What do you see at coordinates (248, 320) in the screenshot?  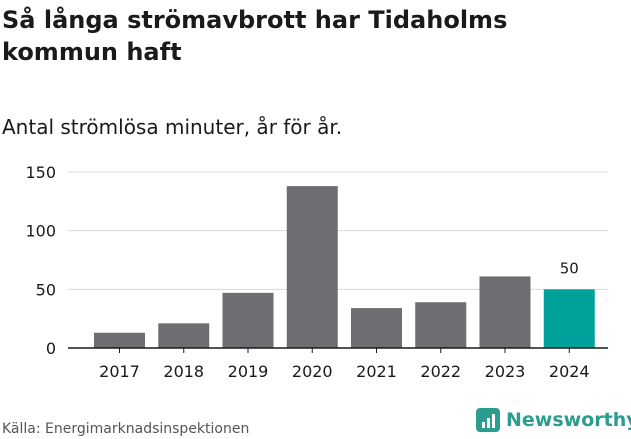 I see `bar-2019` at bounding box center [248, 320].